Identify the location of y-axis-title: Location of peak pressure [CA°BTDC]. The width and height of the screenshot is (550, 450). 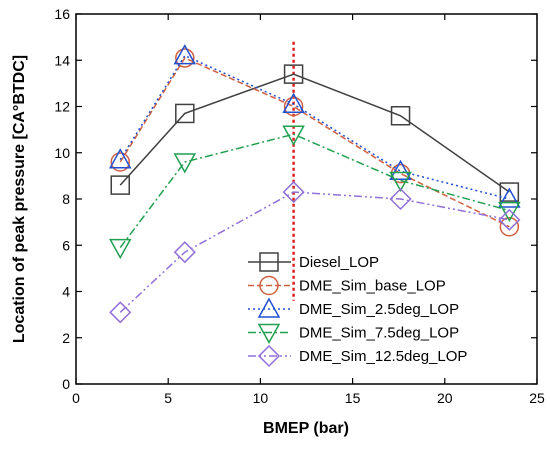
(19, 199).